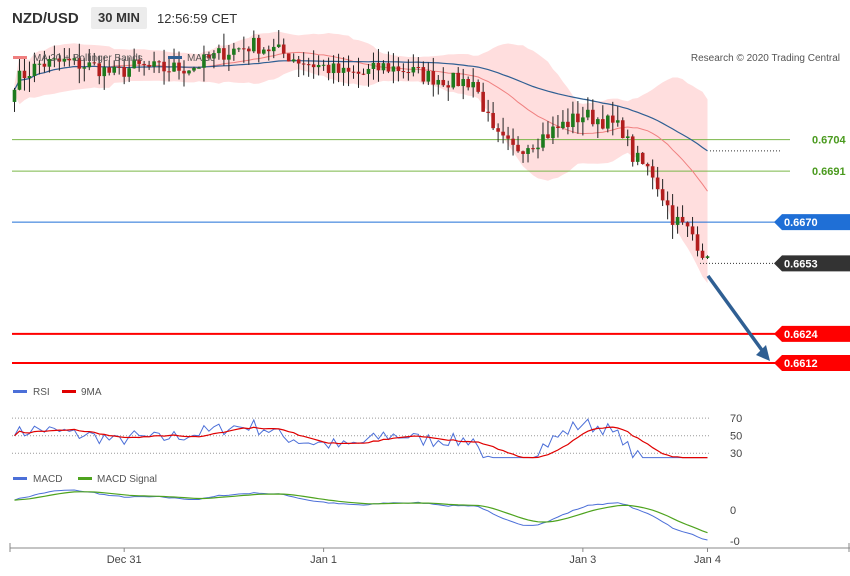 Image resolution: width=850 pixels, height=576 pixels. Describe the element at coordinates (361, 442) in the screenshot. I see `rsi-ma-line` at that location.